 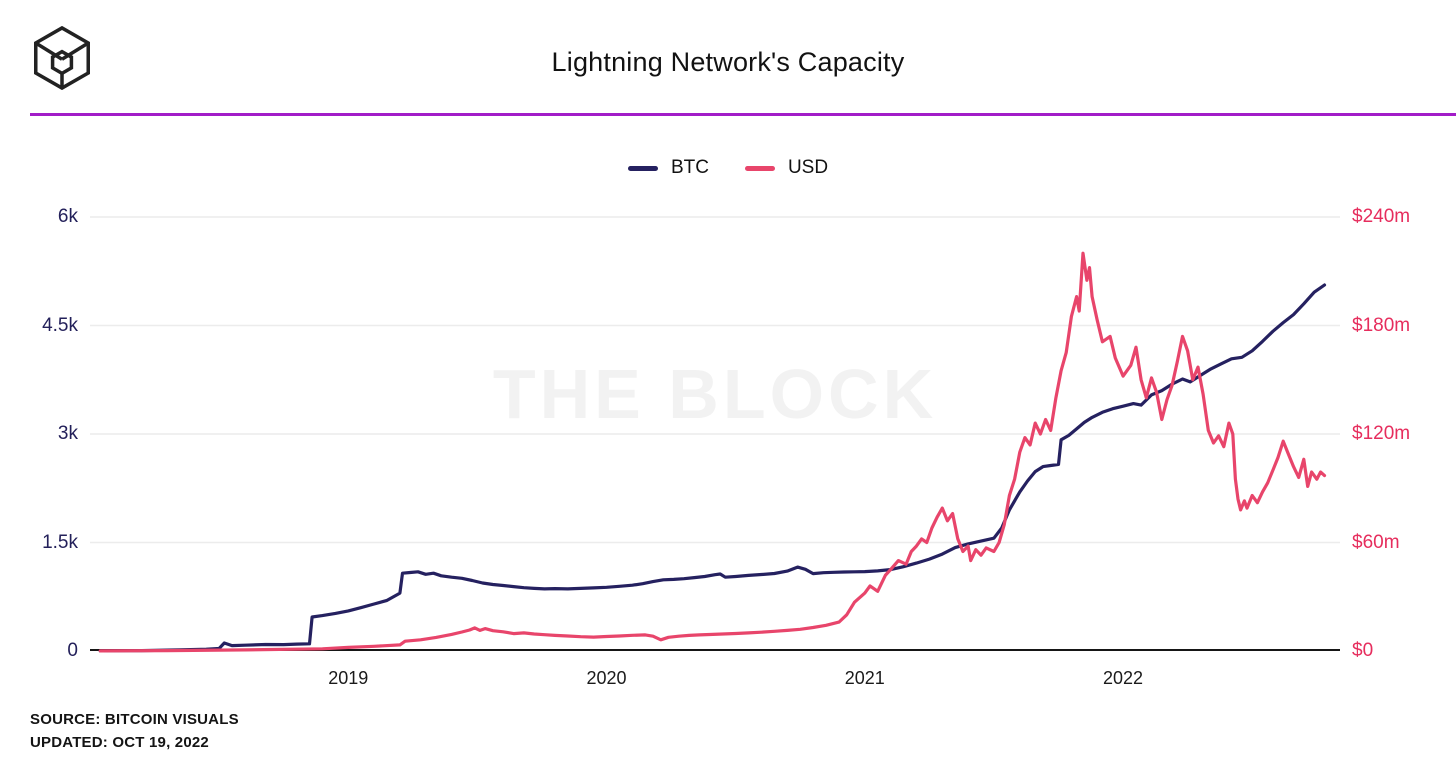 I want to click on left-axis-tick: 1.5k, so click(x=60, y=542).